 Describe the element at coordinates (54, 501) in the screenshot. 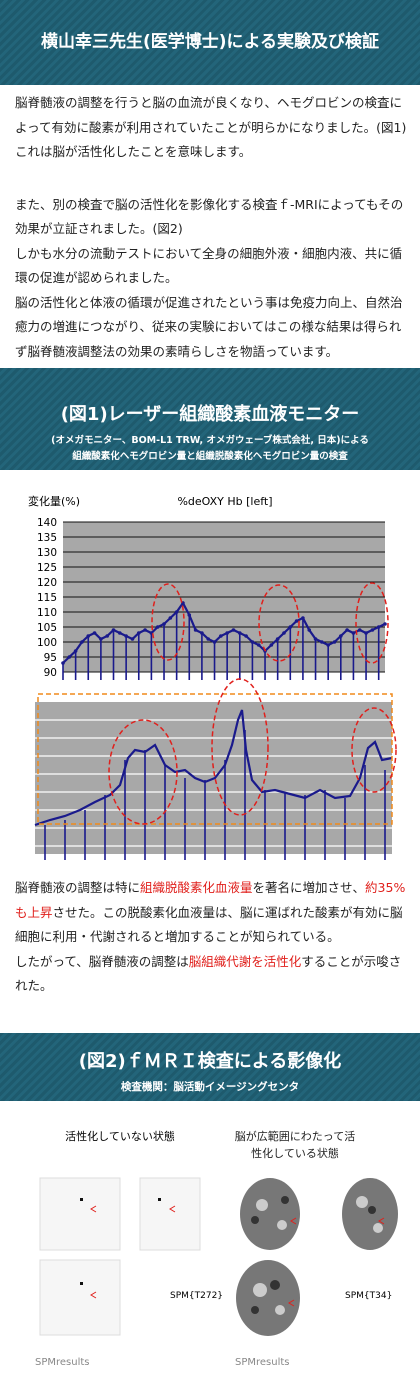

I see `y-axis-label: 変化量(%)` at that location.